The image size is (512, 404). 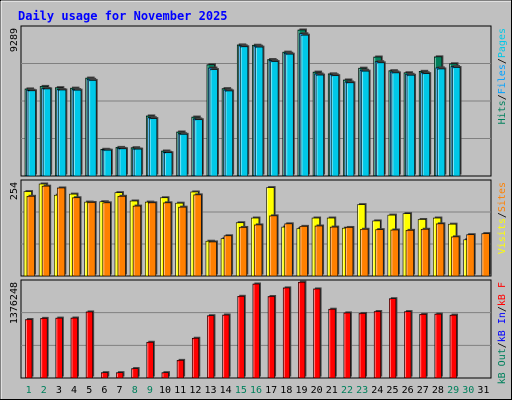 I want to click on bar-sites-12-body, so click(x=197, y=235).